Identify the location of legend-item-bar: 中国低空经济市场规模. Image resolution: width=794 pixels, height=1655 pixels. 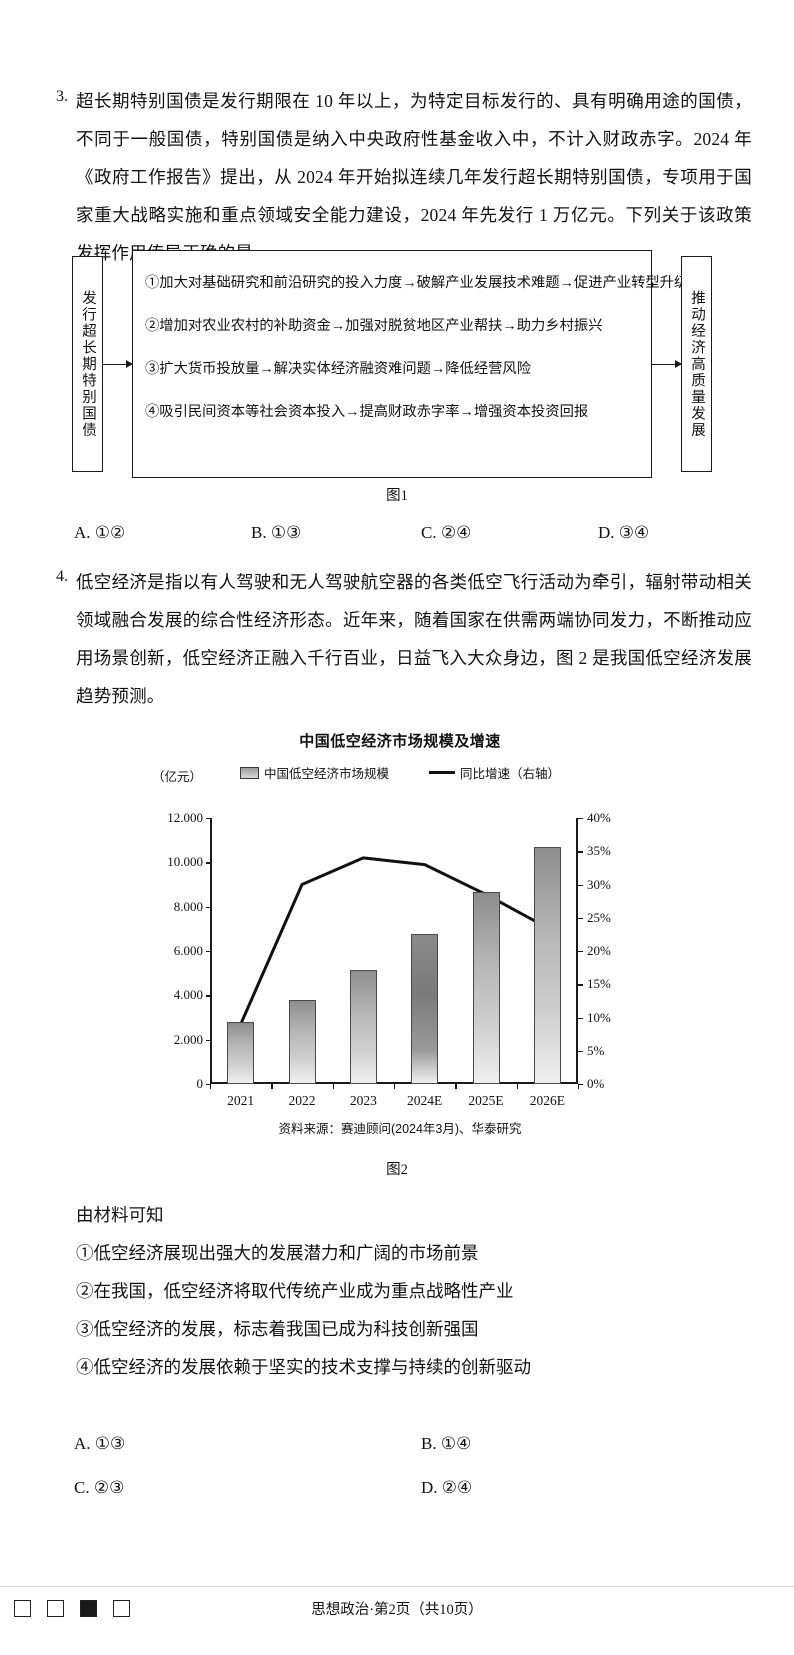
(314, 772).